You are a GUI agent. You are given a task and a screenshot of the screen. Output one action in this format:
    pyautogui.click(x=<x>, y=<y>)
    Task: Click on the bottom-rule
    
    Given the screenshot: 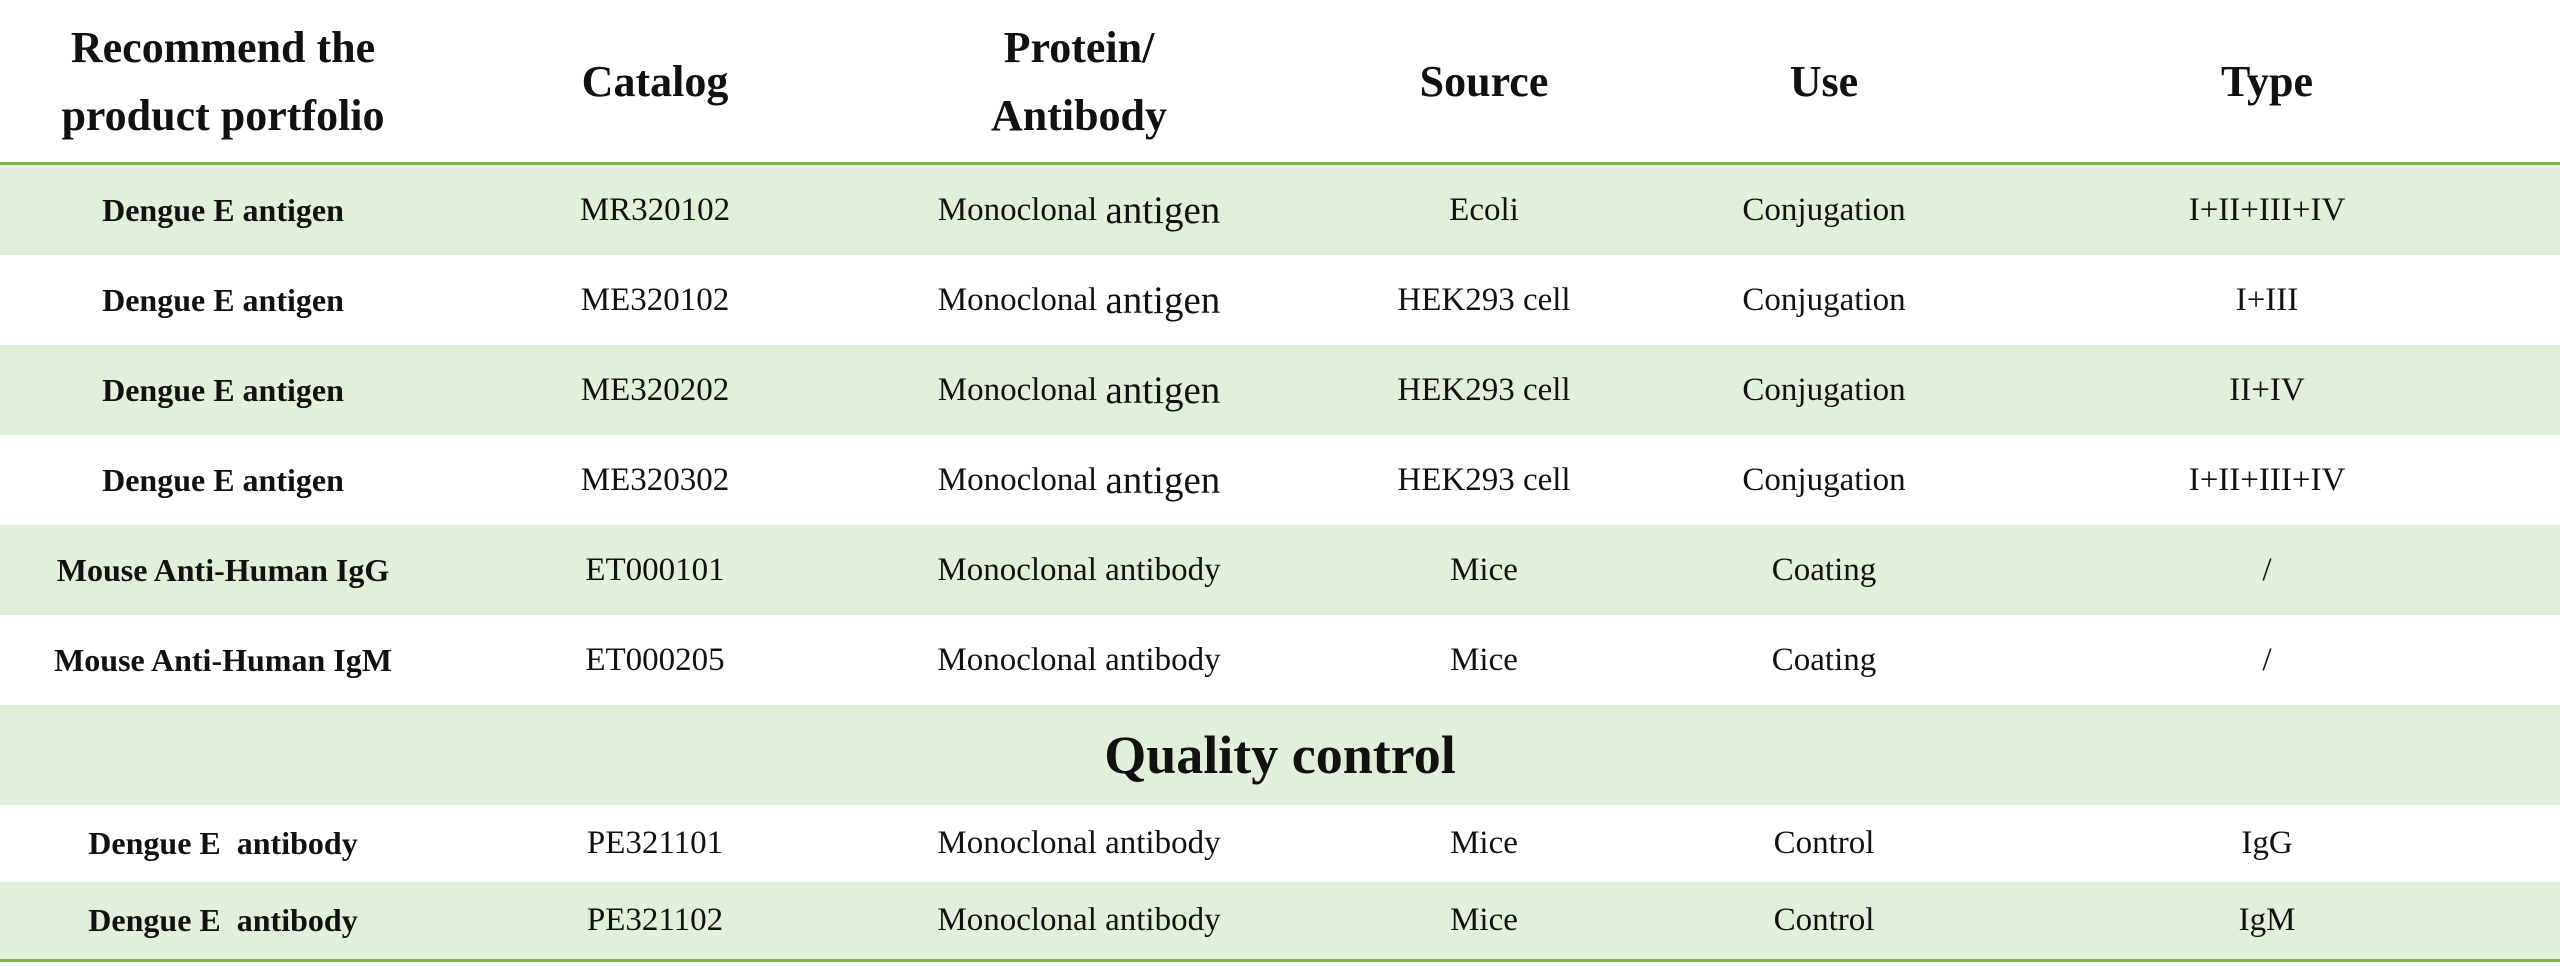 What is the action you would take?
    pyautogui.click(x=1280, y=960)
    